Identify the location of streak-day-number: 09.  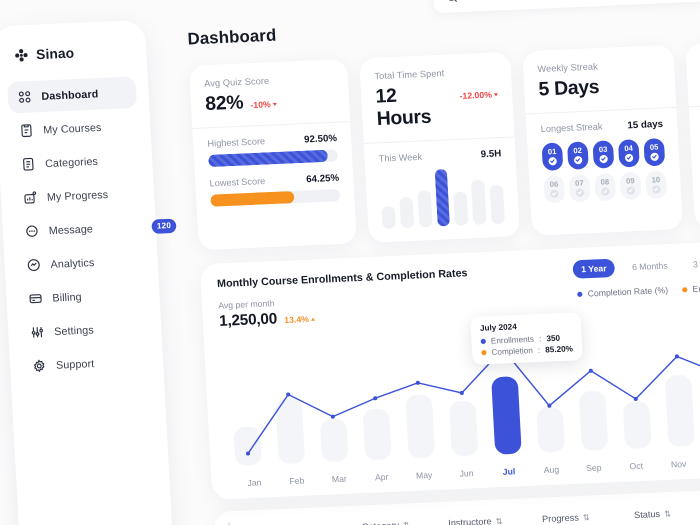
(630, 181).